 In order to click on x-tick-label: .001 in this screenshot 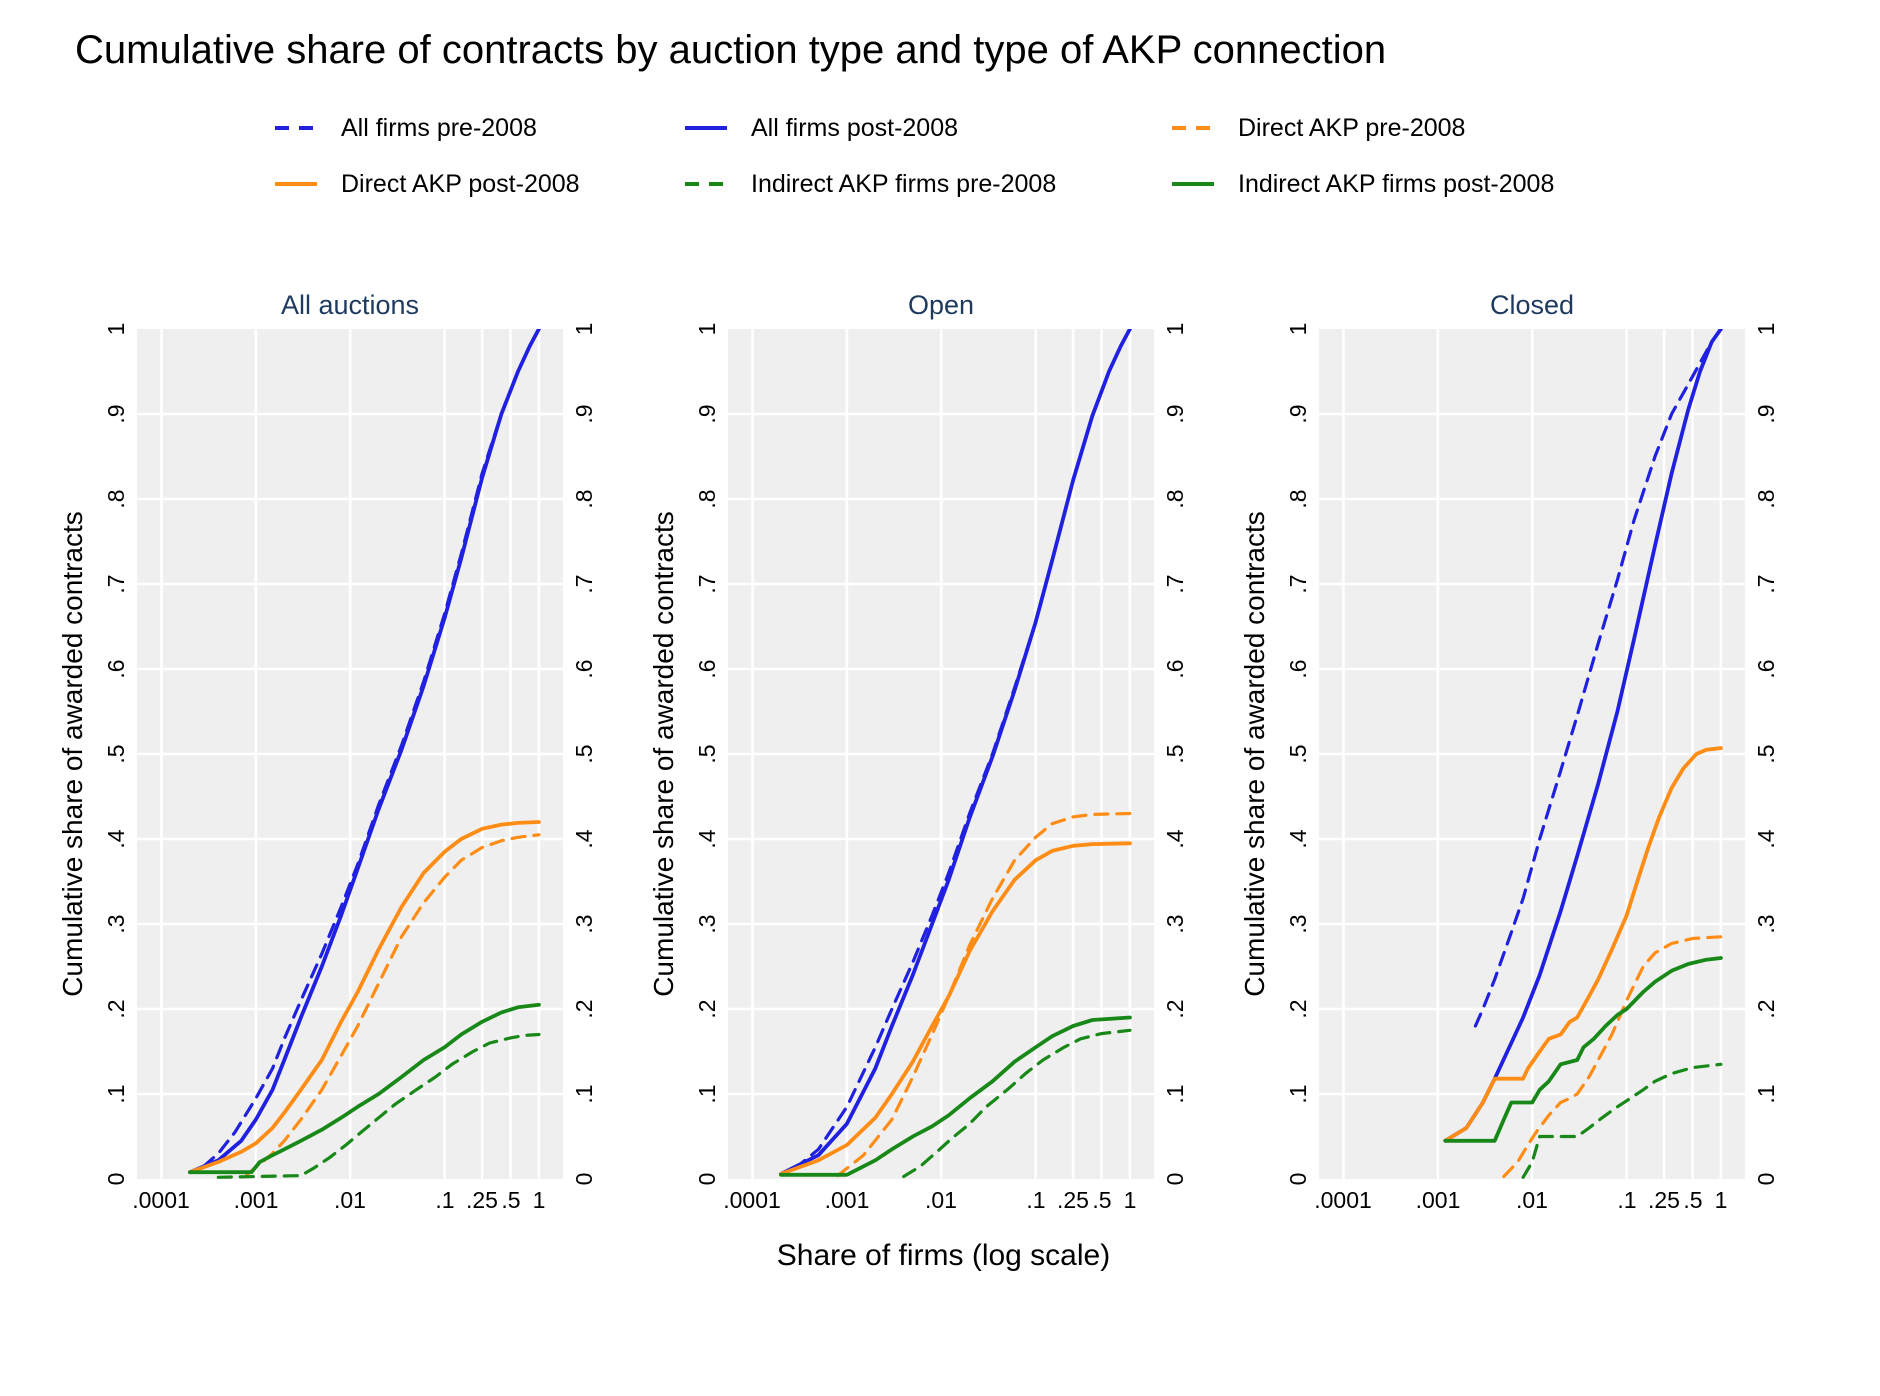, I will do `click(1438, 1200)`.